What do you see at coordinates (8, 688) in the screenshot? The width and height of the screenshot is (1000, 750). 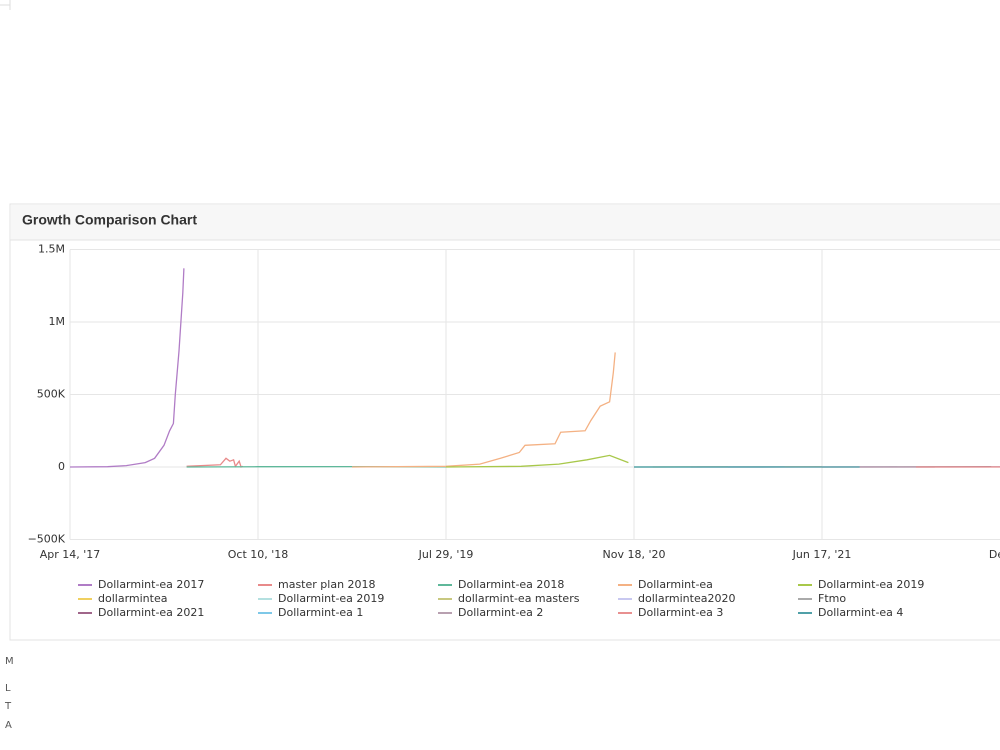 I see `stray-text: L` at bounding box center [8, 688].